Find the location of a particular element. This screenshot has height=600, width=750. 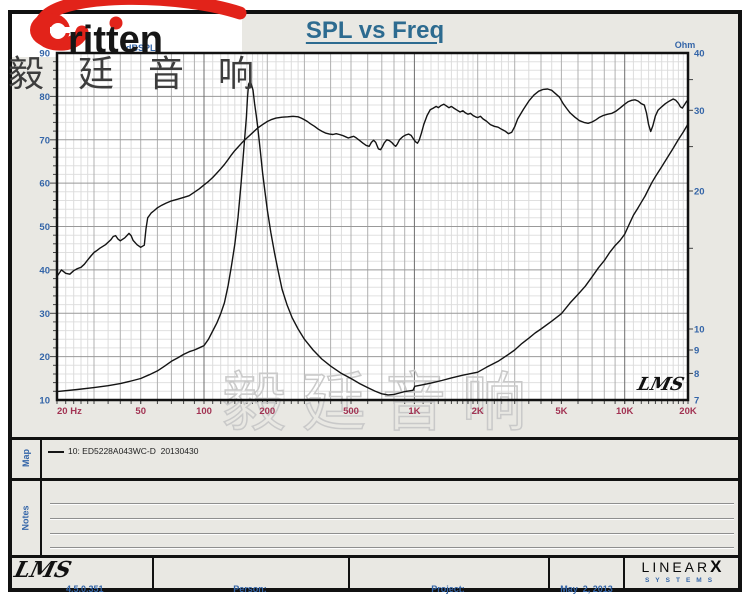

y-right-tick-label: 30 is located at coordinates (699, 111).